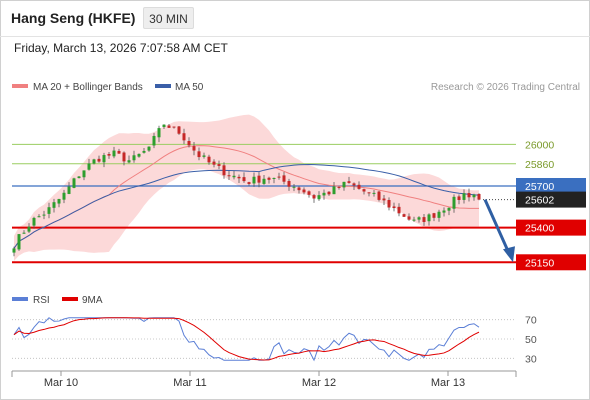 The image size is (590, 400). What do you see at coordinates (539, 263) in the screenshot?
I see `support-label-25150: 25150` at bounding box center [539, 263].